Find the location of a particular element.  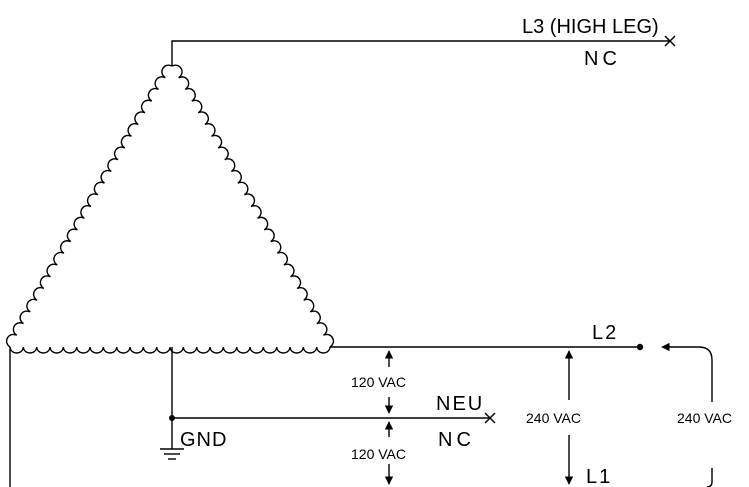

nc-top-label: NC is located at coordinates (602, 59).